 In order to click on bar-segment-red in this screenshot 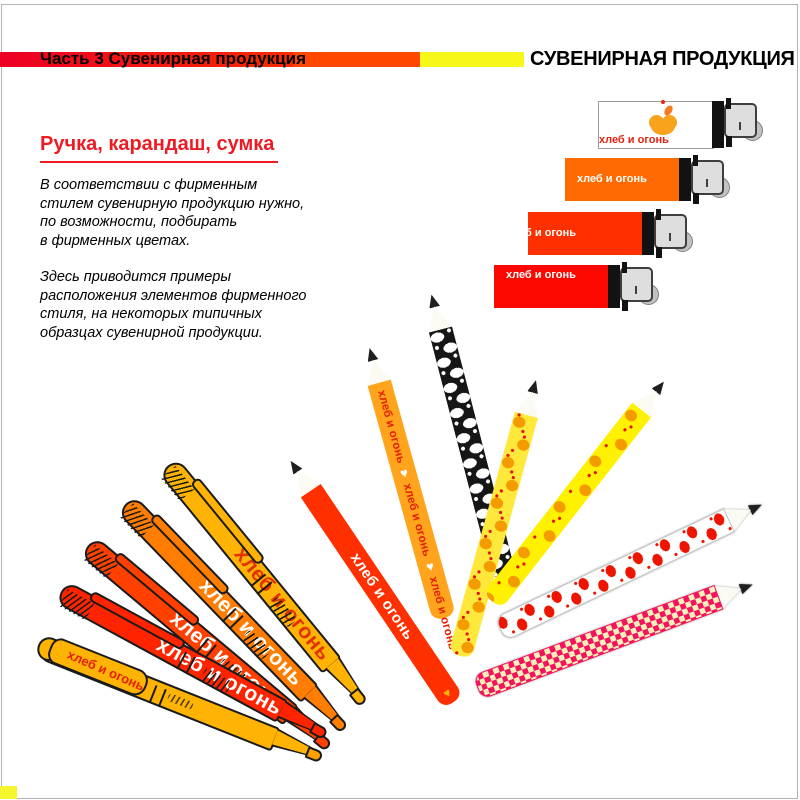, I will do `click(146, 59)`.